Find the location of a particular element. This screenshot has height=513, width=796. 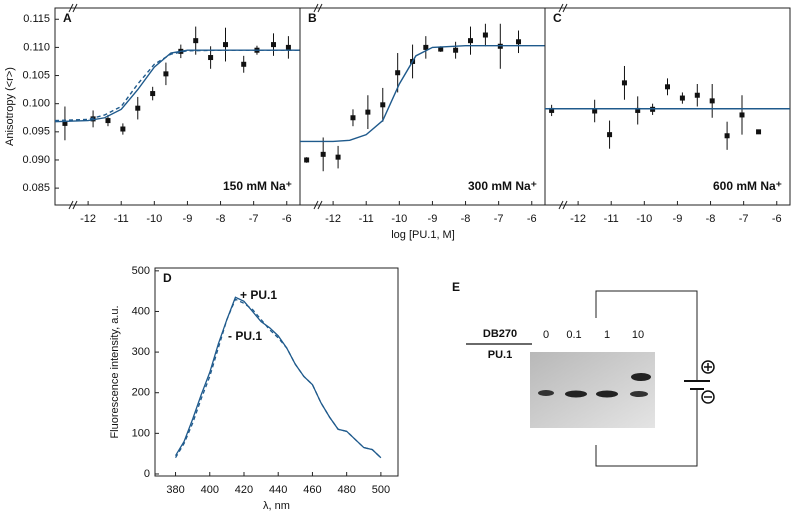

panel-label: B is located at coordinates (312, 18).